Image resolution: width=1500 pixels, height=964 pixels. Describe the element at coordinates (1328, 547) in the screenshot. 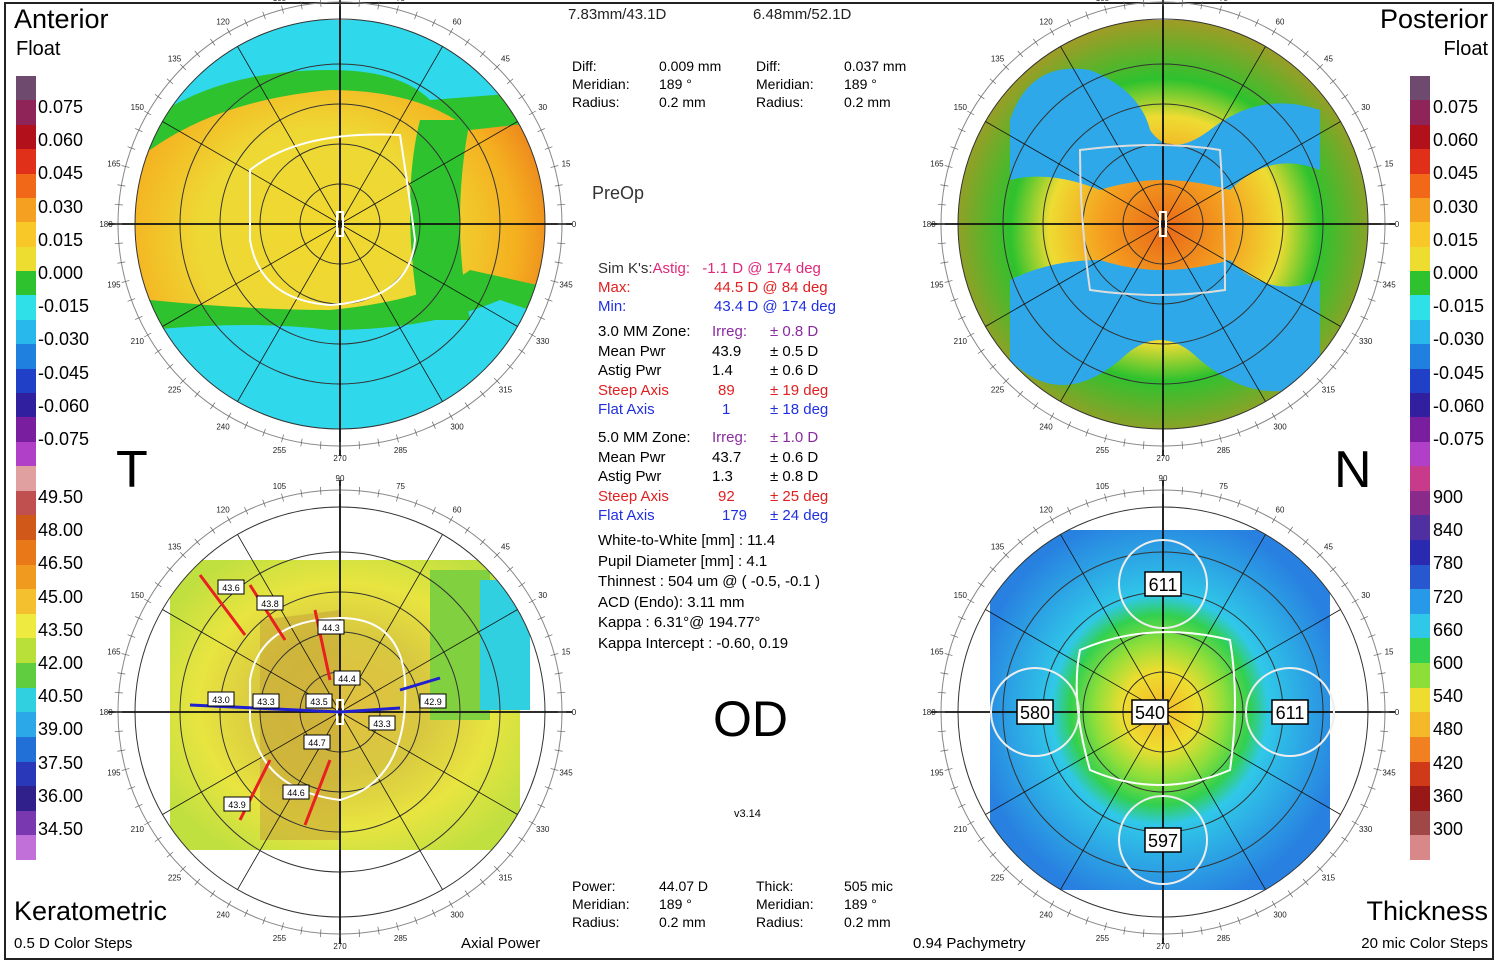

I see `degree-tick: 45` at that location.